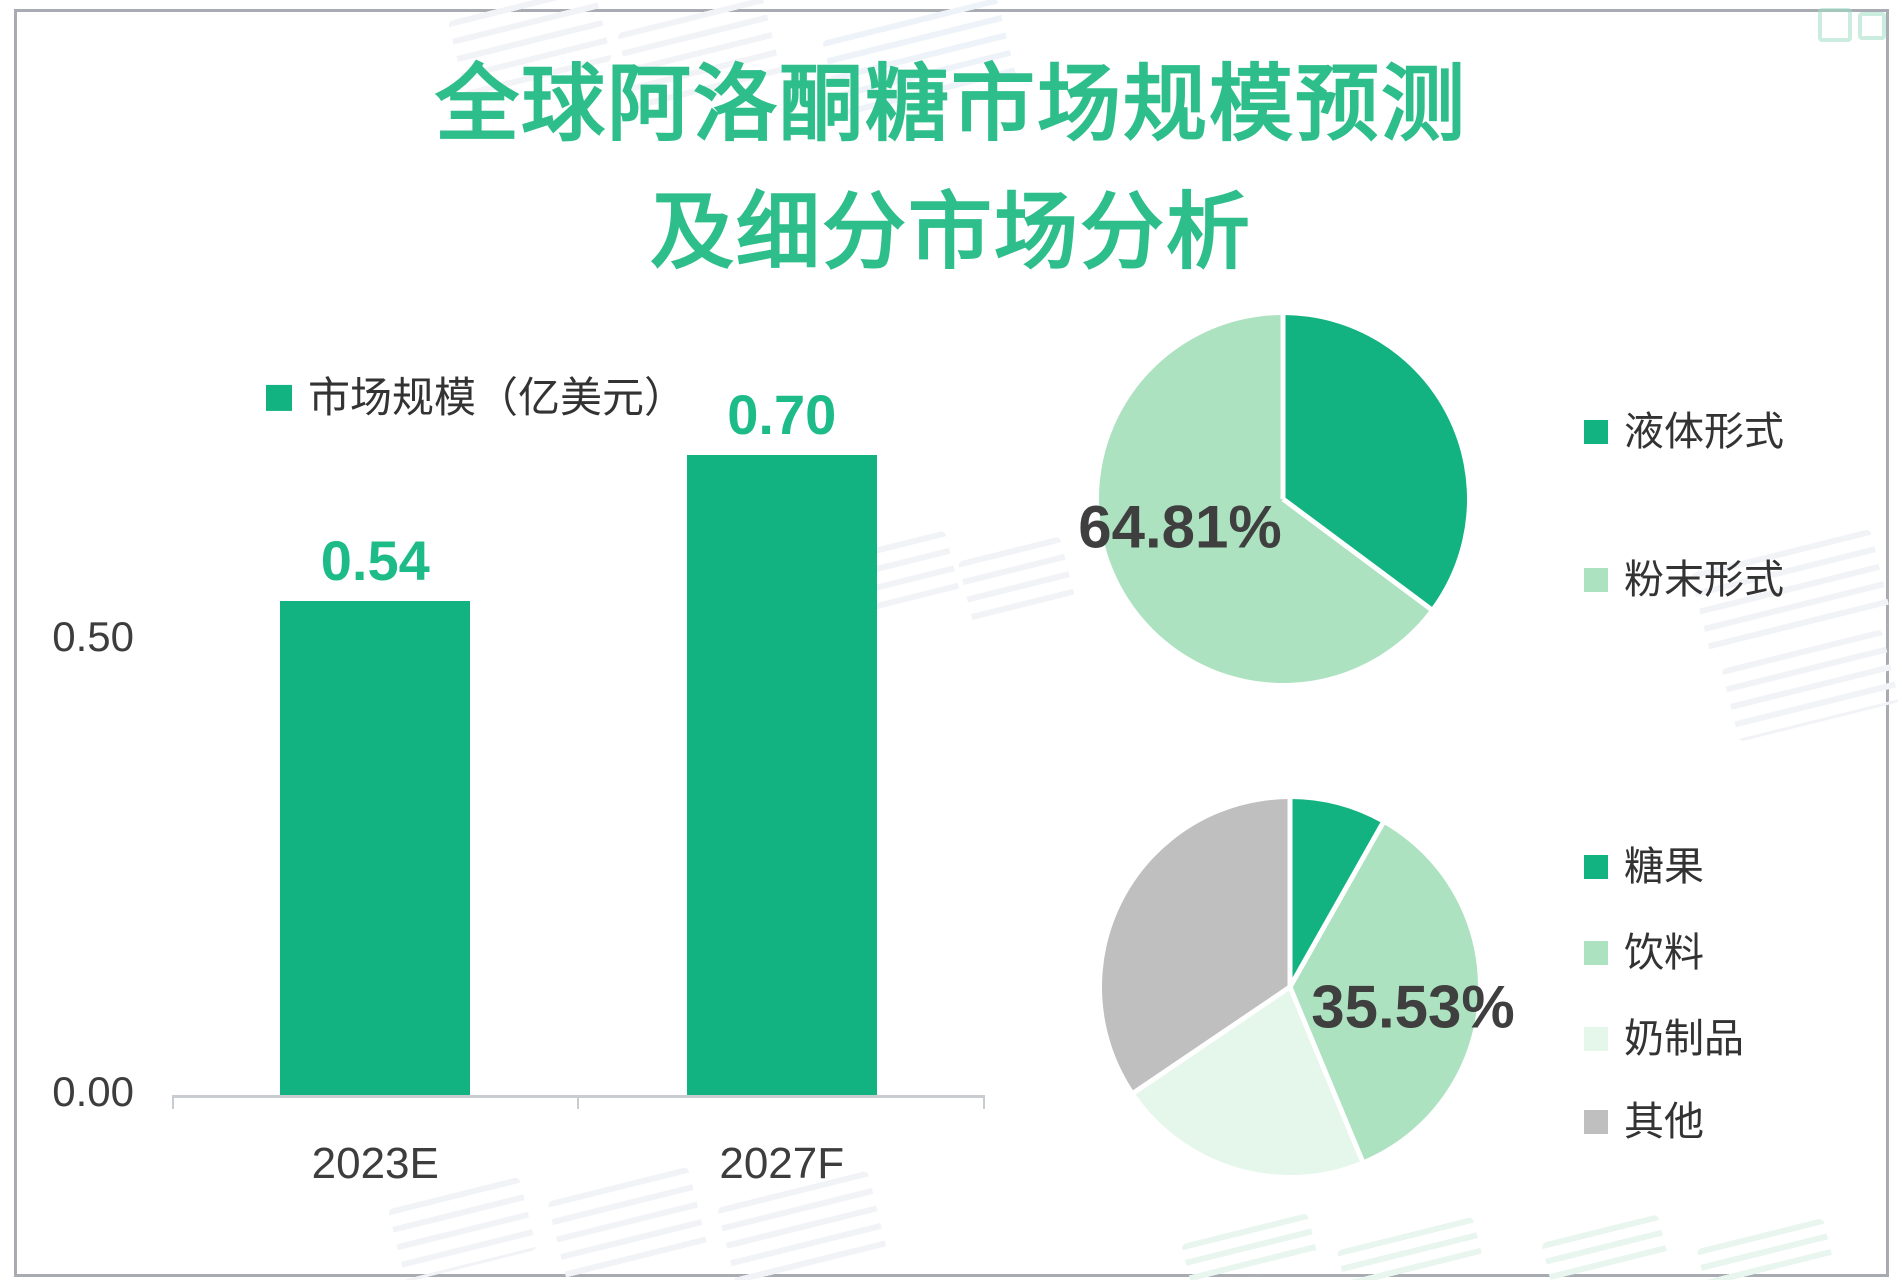 This screenshot has width=1902, height=1280. What do you see at coordinates (1596, 432) in the screenshot?
I see `legend-swatch-liquid-form` at bounding box center [1596, 432].